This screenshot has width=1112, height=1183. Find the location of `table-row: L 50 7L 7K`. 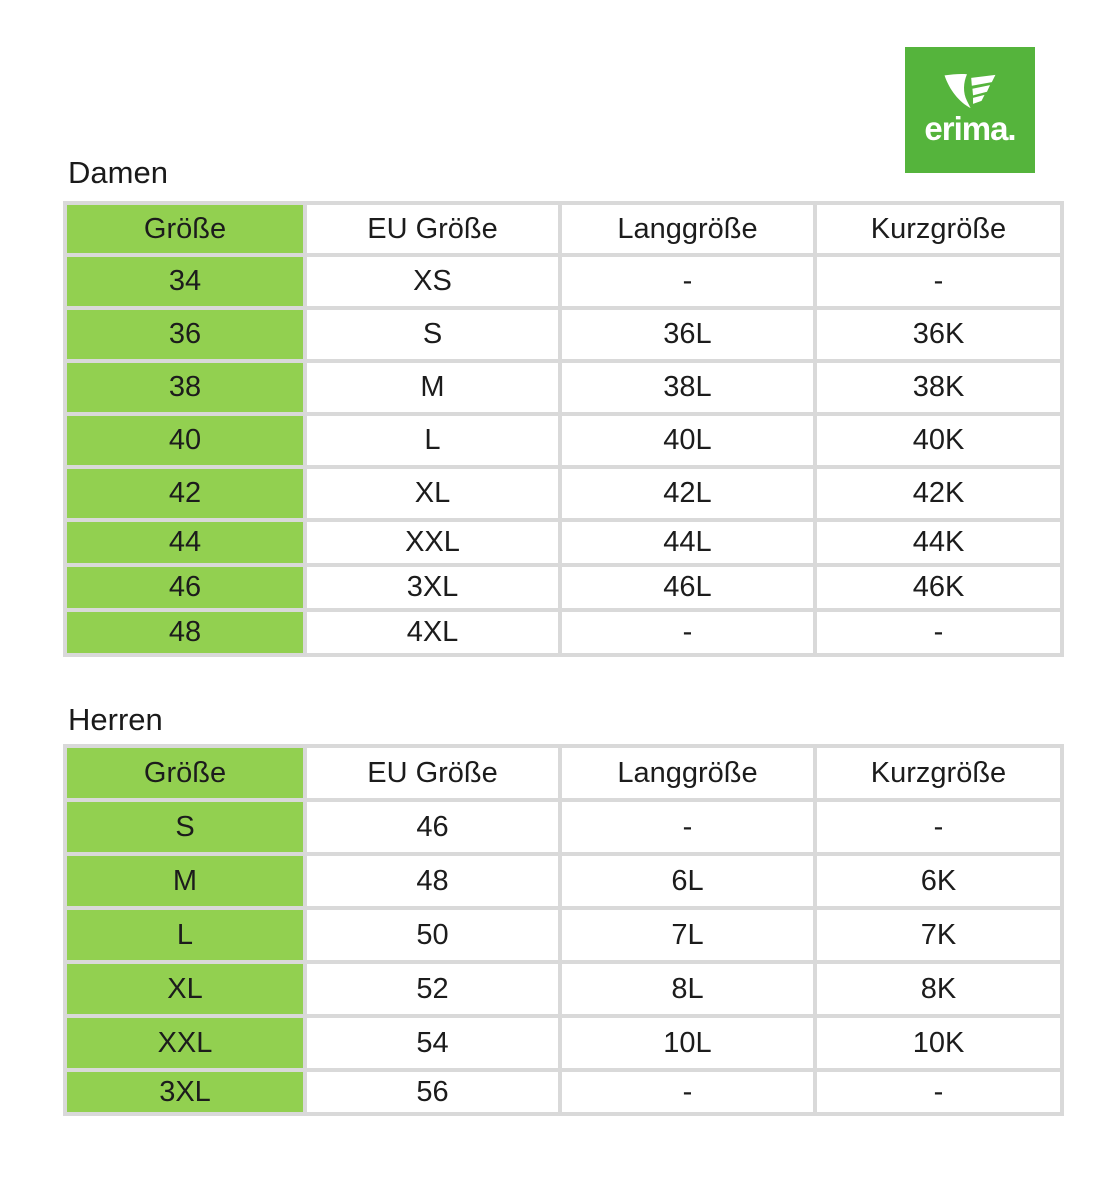

table-row: L 50 7L 7K is located at coordinates (563, 935).